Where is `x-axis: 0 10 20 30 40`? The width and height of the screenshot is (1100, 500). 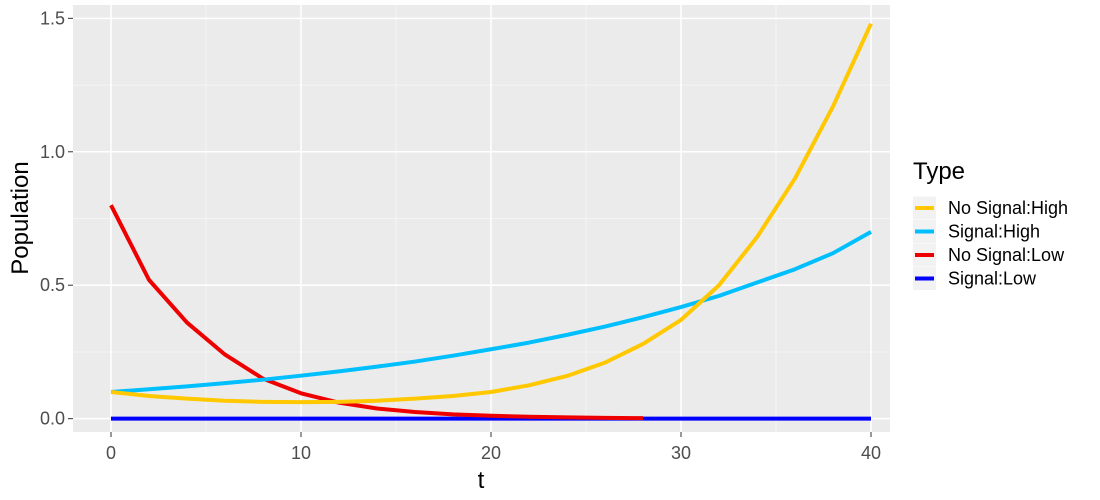 x-axis: 0 10 20 30 40 is located at coordinates (493, 447).